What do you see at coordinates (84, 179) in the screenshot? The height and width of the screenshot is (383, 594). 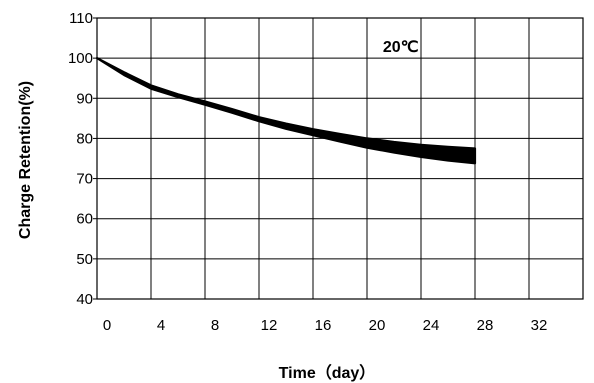 I see `y-tick-label: 70` at bounding box center [84, 179].